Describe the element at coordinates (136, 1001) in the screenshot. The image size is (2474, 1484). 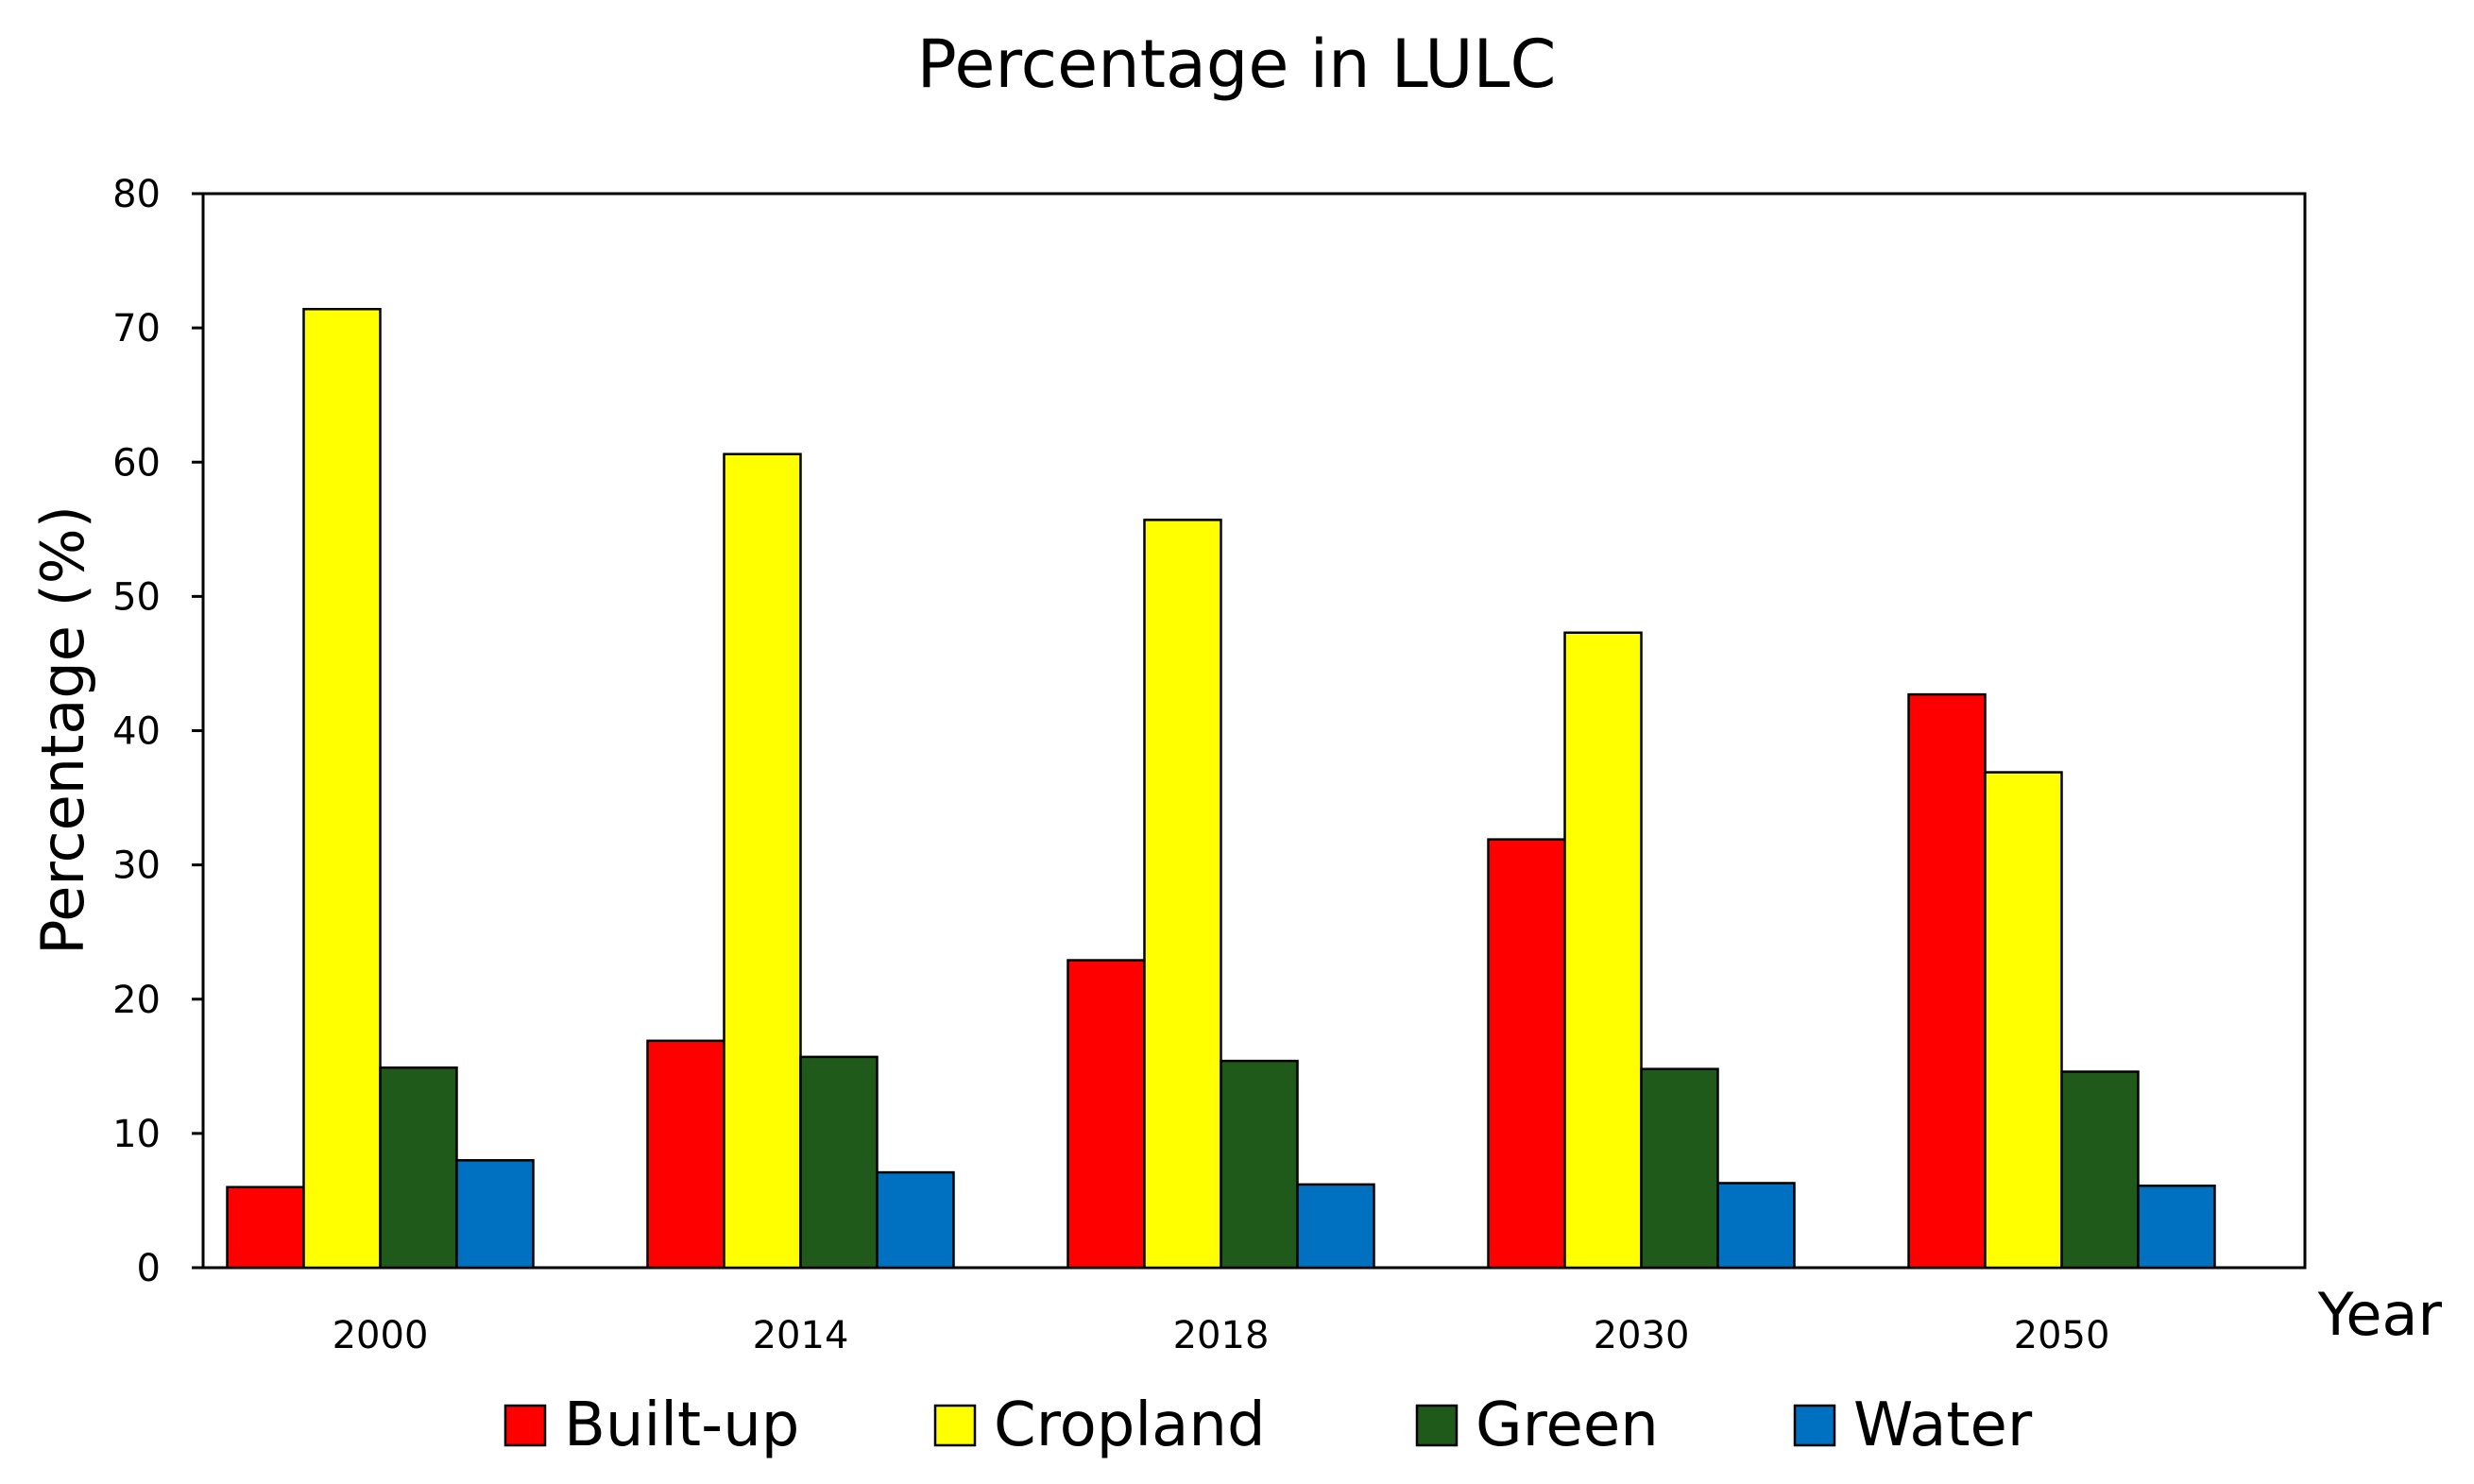
I see `y-tick-label: 20` at that location.